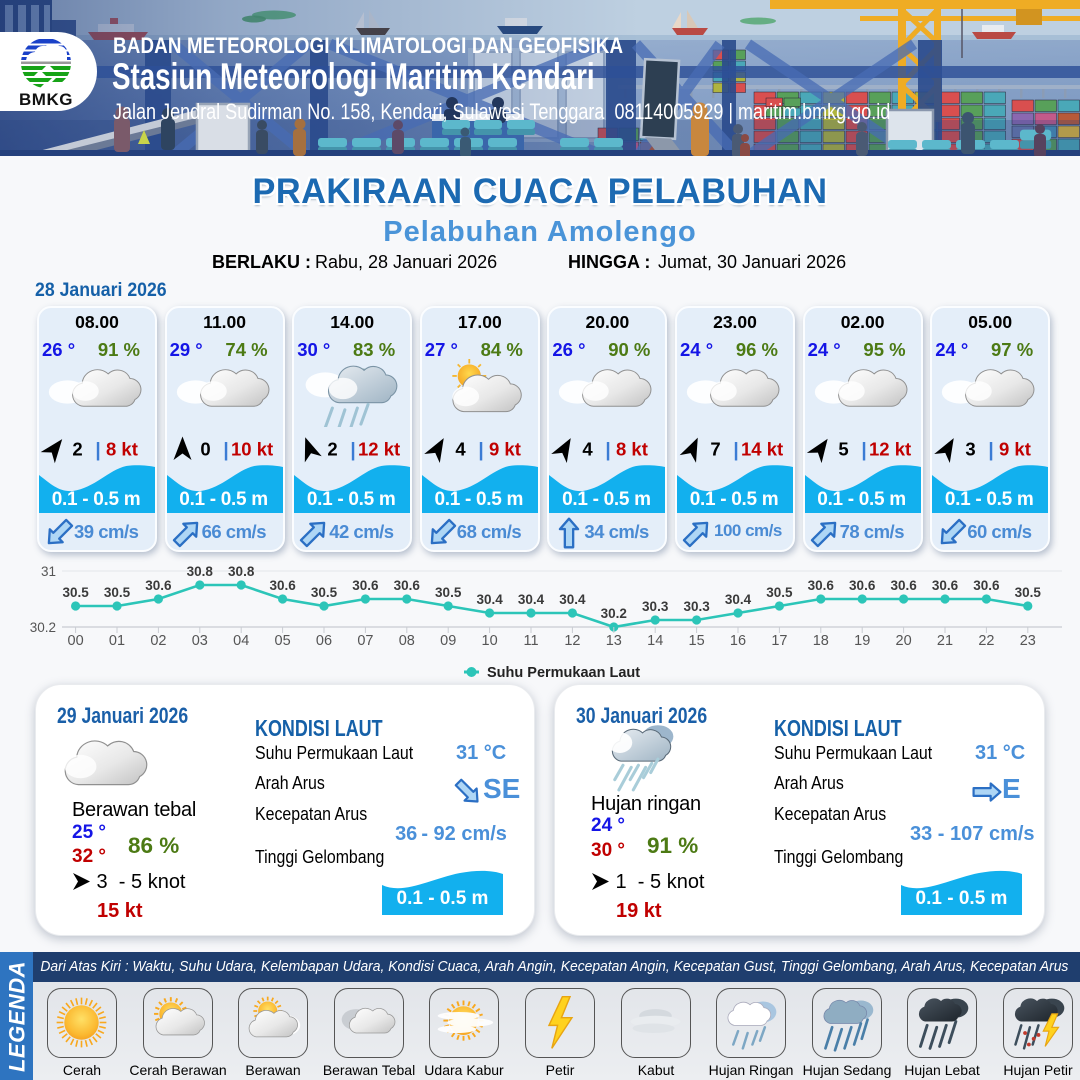 The width and height of the screenshot is (1080, 1080). What do you see at coordinates (986, 641) in the screenshot?
I see `svg-text: 22` at bounding box center [986, 641].